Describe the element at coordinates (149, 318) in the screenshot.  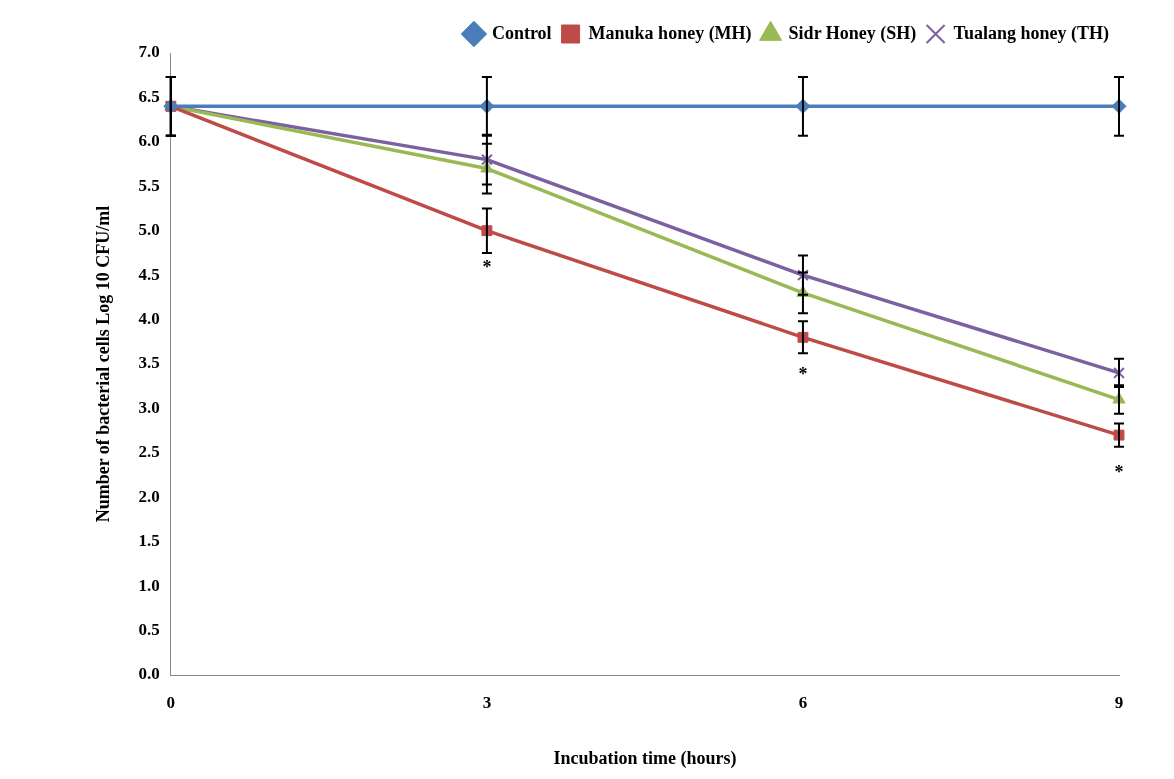
I see `y-tick-label: 4.0` at that location.